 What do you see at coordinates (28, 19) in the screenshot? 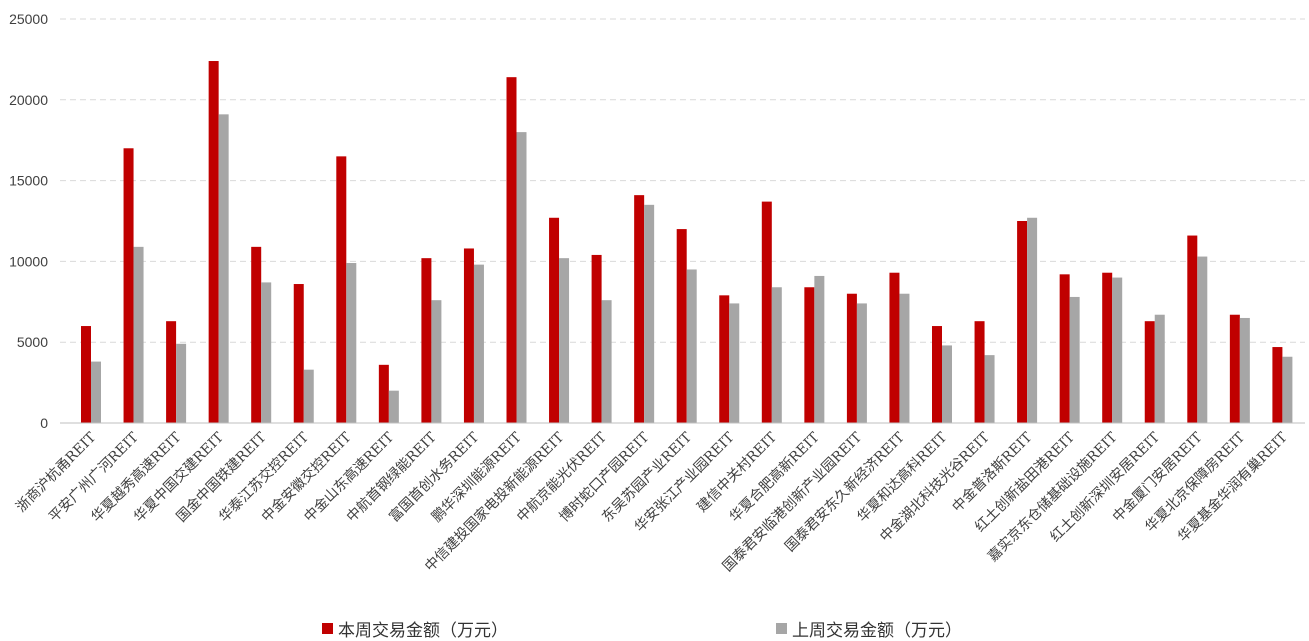
I see `y-tick-label: 25000` at bounding box center [28, 19].